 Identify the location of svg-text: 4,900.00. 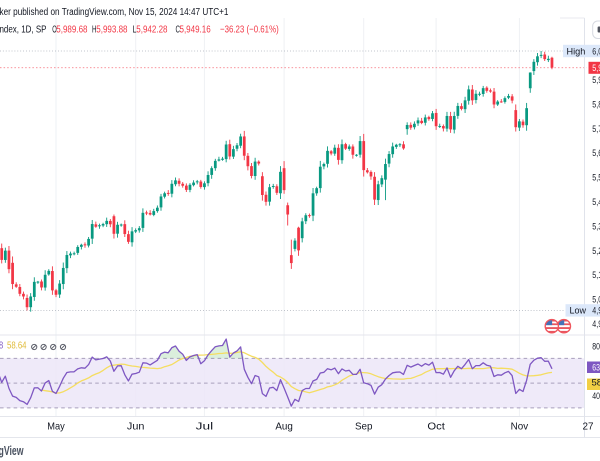
(596, 324).